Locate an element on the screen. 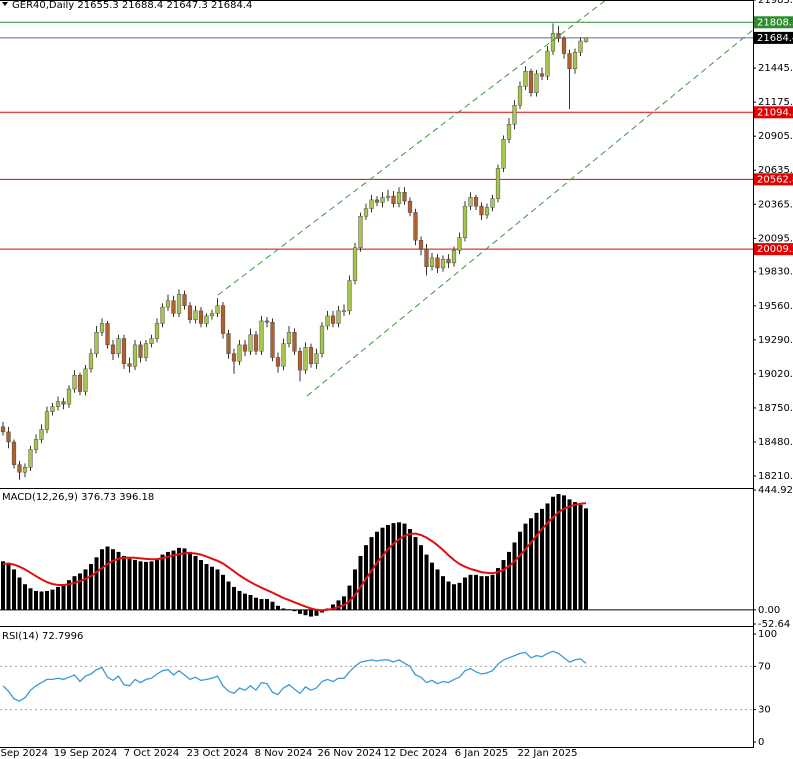 The image size is (793, 759). y-tick-label: 18750.0 is located at coordinates (775, 408).